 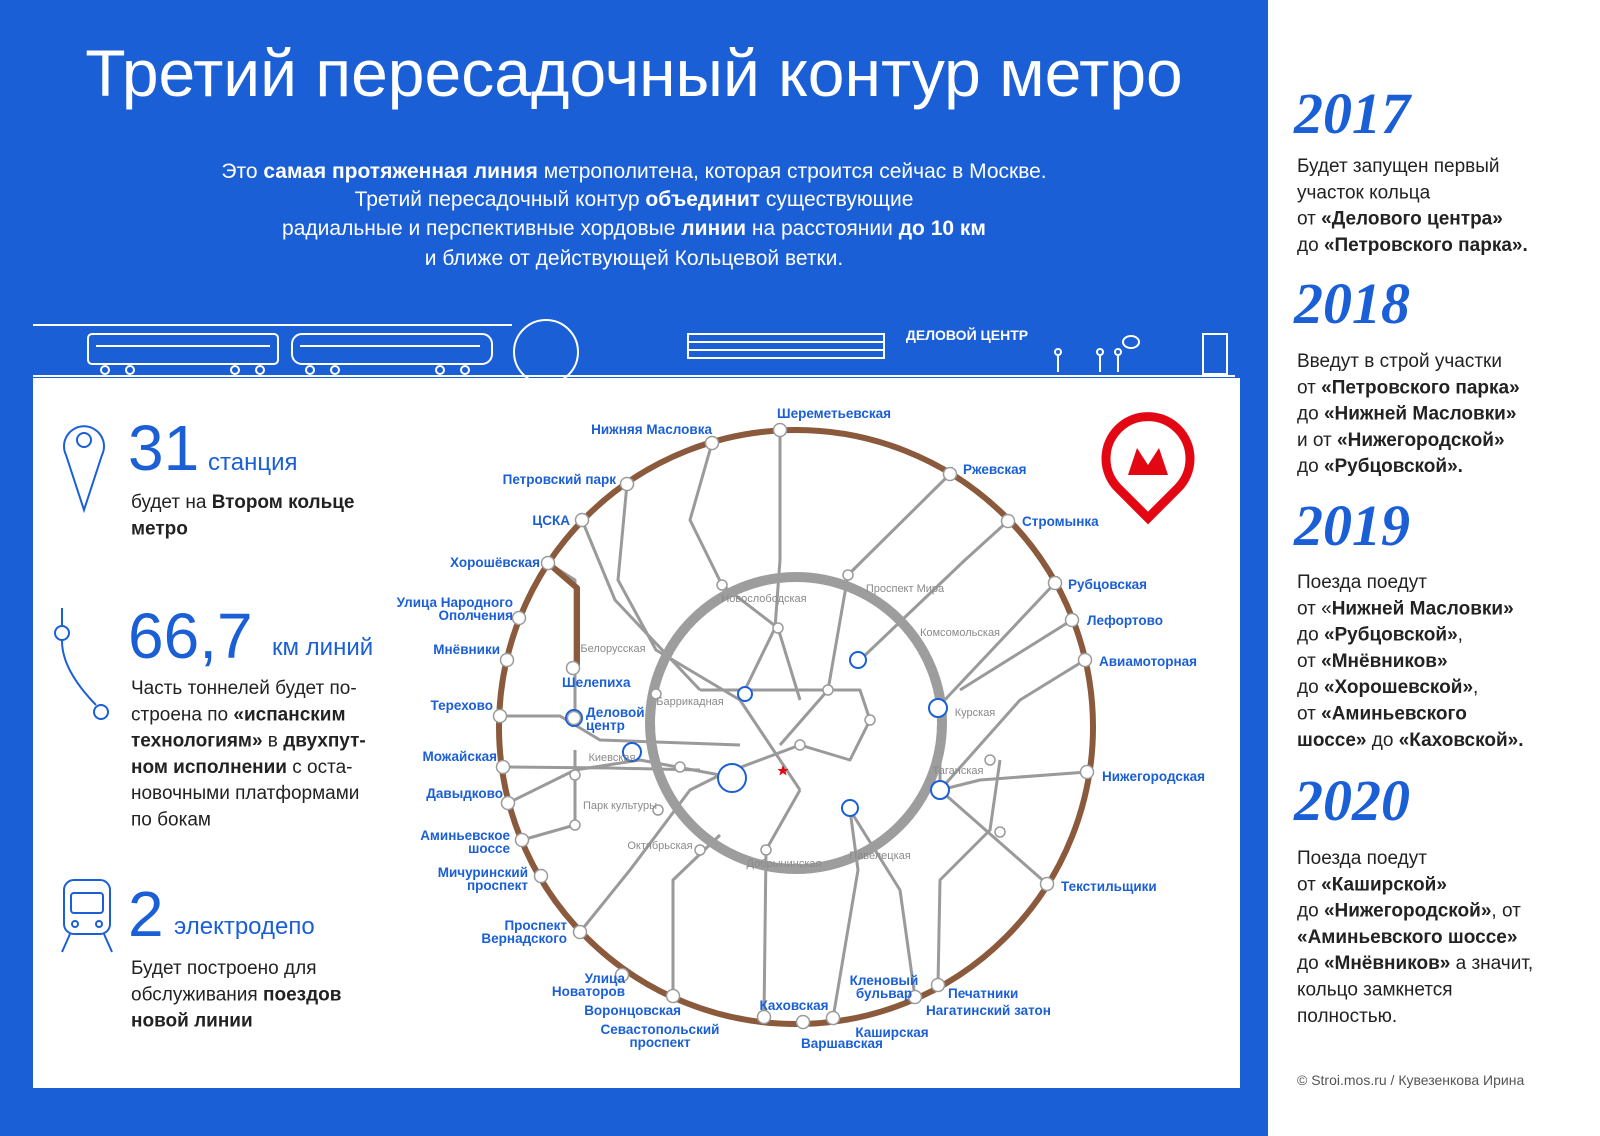 What do you see at coordinates (497, 885) in the screenshot?
I see `station-label-line: проспект` at bounding box center [497, 885].